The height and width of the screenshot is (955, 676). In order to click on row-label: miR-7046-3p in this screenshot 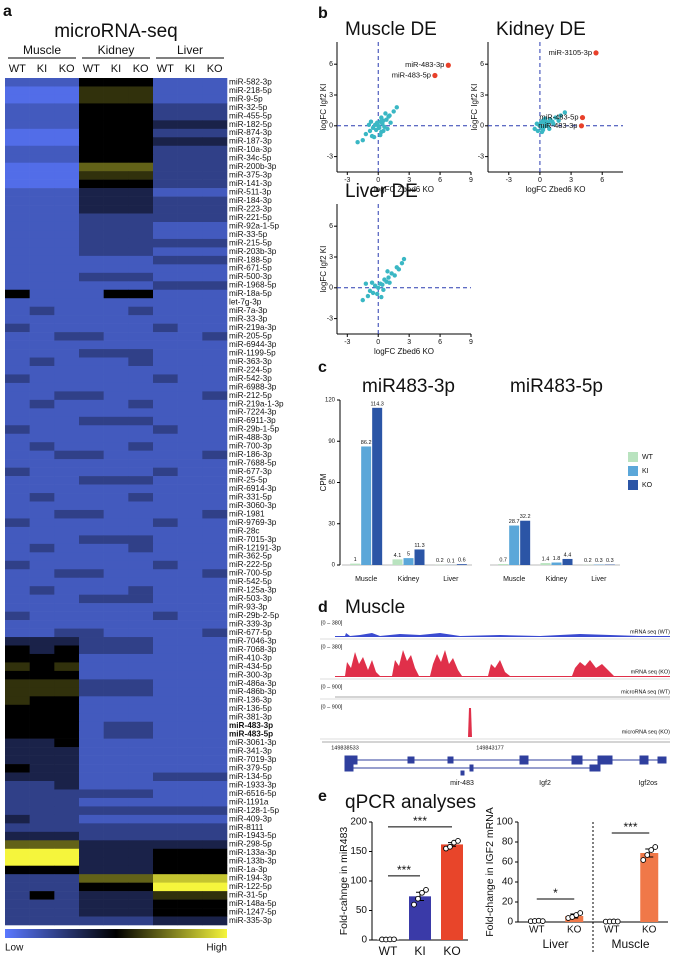, I will do `click(253, 640)`.